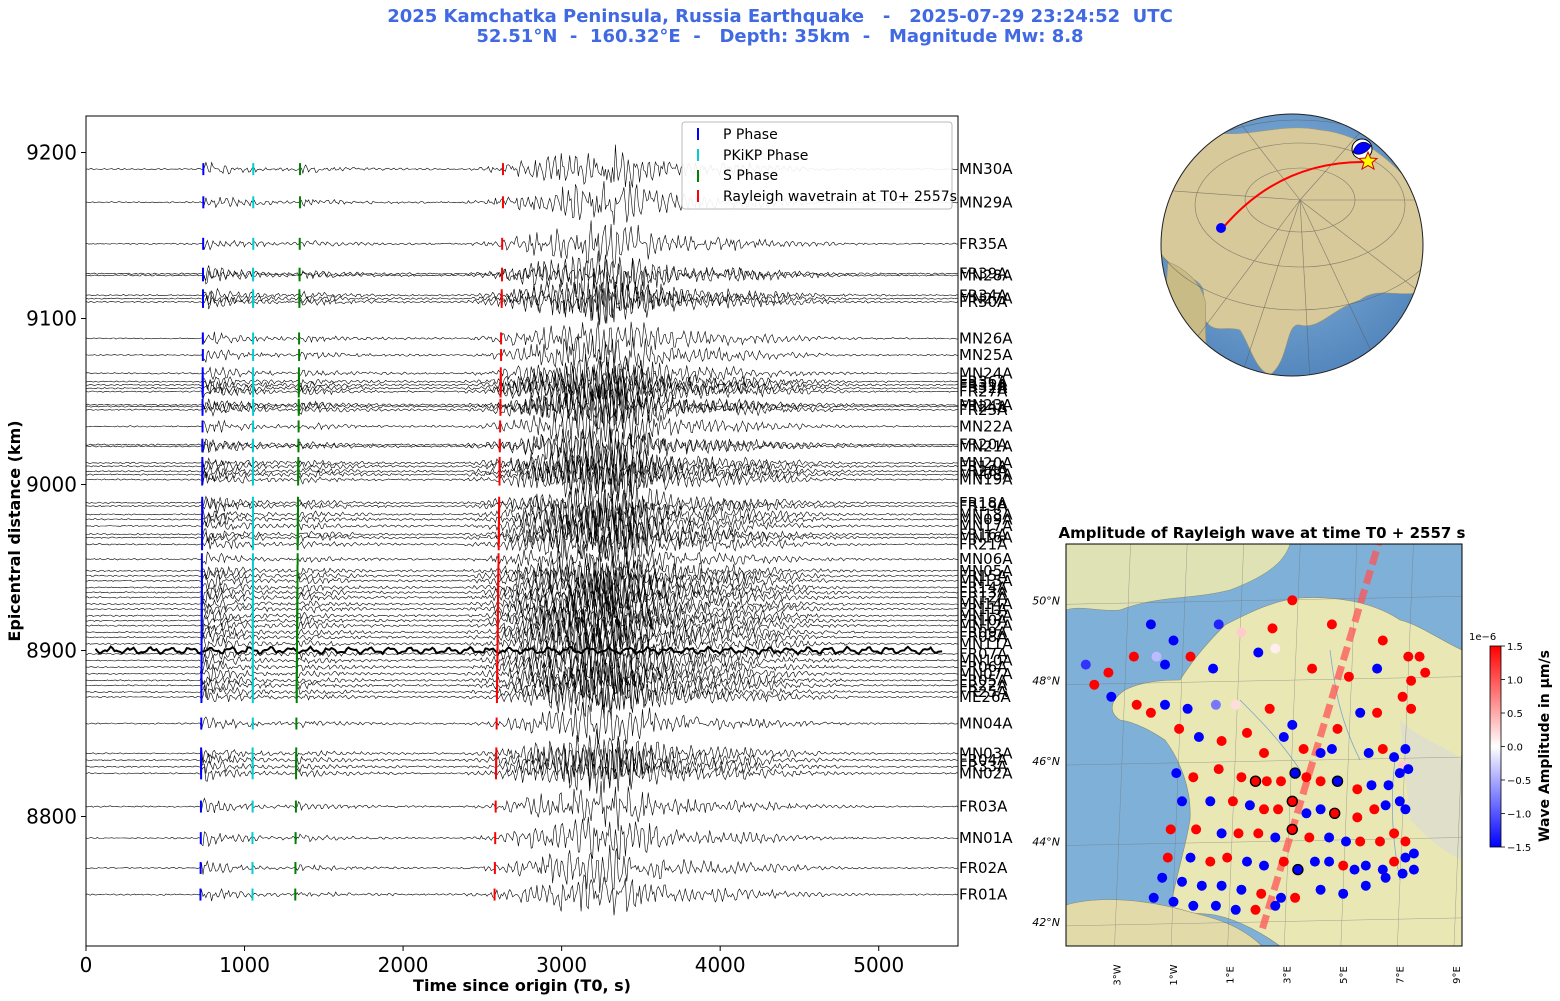  What do you see at coordinates (983, 506) in the screenshot?
I see `station-label-FR19A: FR19A` at bounding box center [983, 506].